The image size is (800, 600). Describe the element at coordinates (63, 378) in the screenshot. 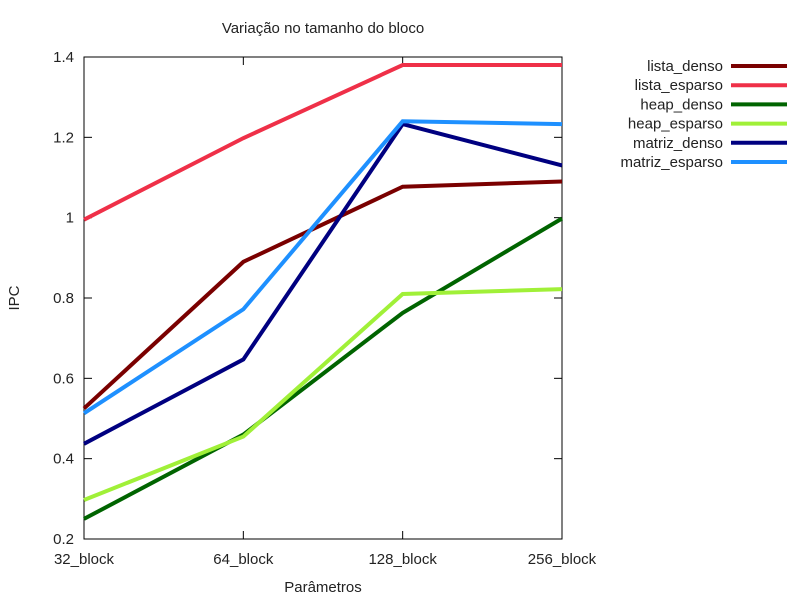

I see `y-tick-label: 0.6` at that location.